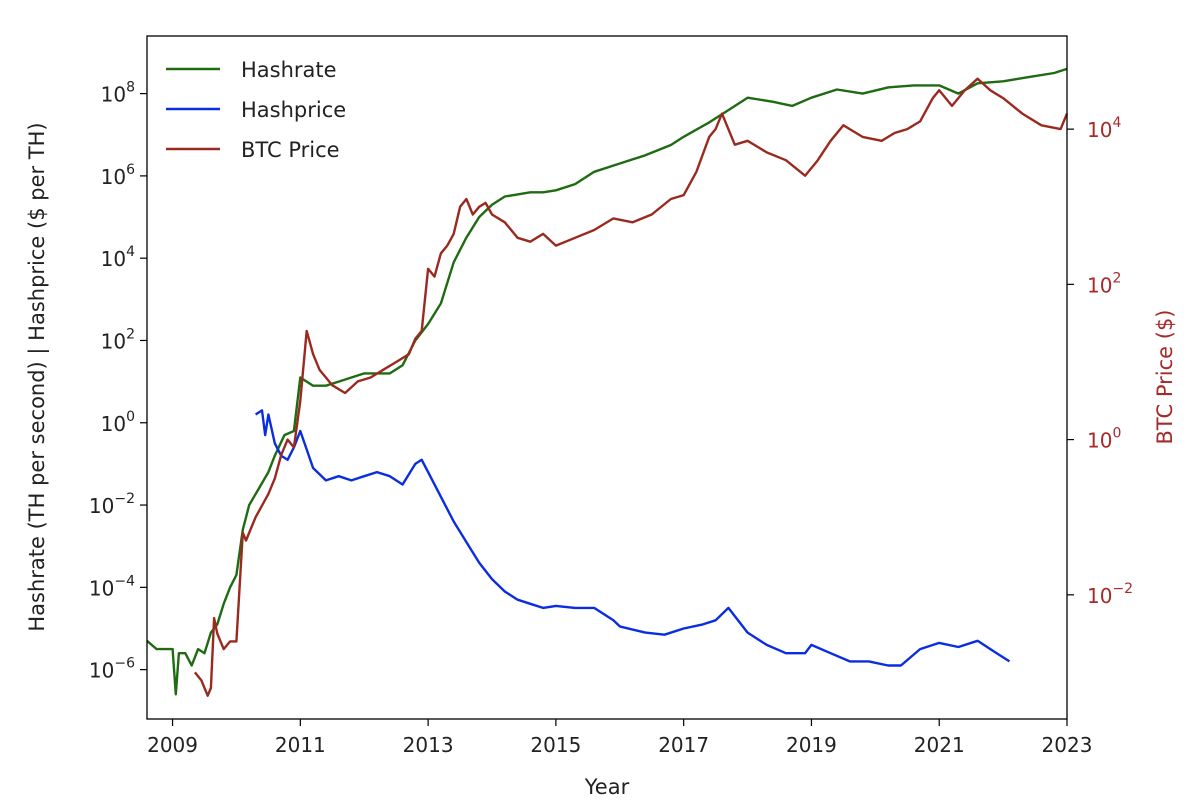 Image resolution: width=1200 pixels, height=810 pixels. What do you see at coordinates (118, 93) in the screenshot?
I see `left-y-tick-label: 10⁸` at bounding box center [118, 93].